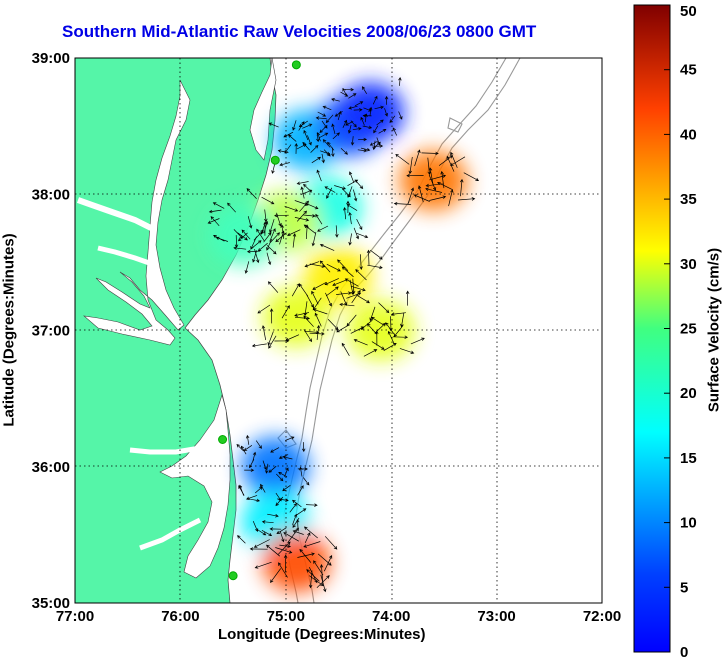  I want to click on colorbar-tick-label: 50, so click(688, 11).